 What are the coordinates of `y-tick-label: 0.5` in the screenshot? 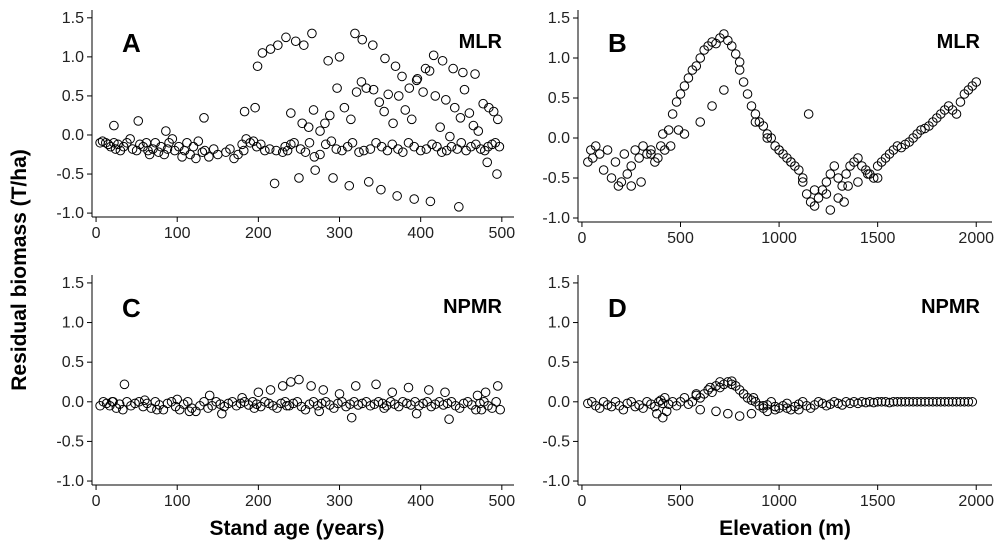 It's located at (73, 362).